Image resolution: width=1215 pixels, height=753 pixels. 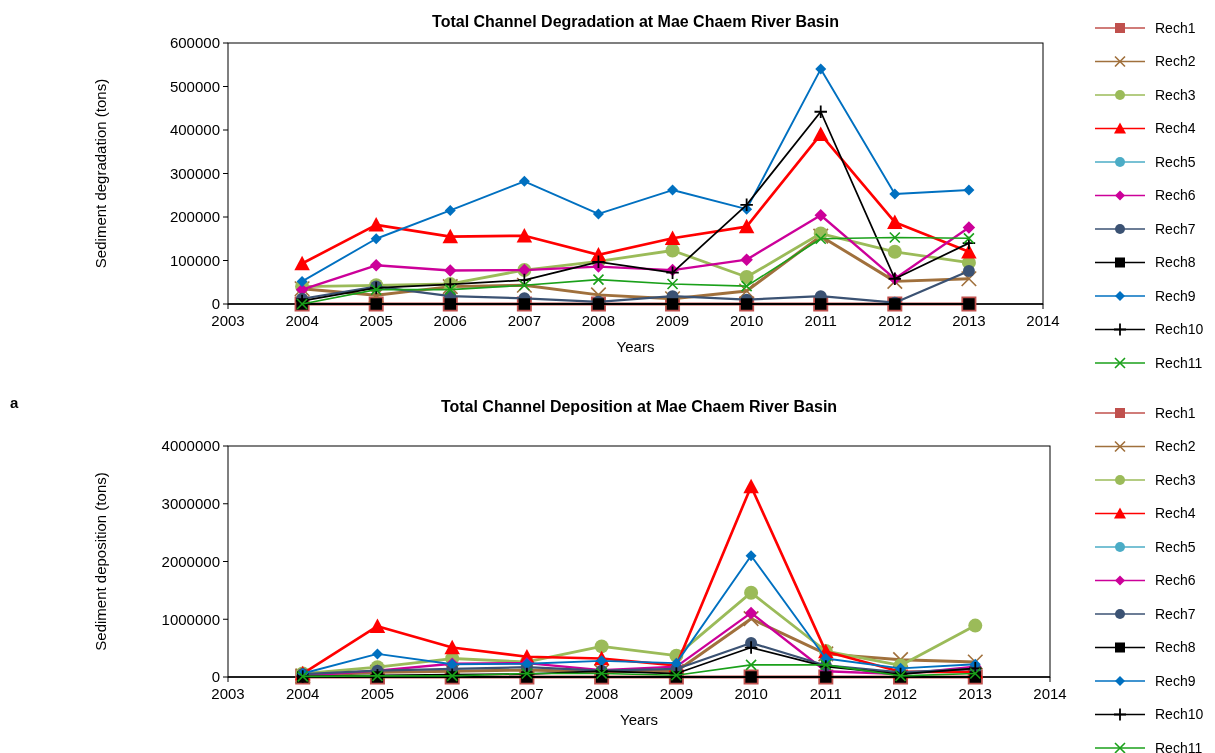 What do you see at coordinates (194, 130) in the screenshot?
I see `y-tick-label: 400000` at bounding box center [194, 130].